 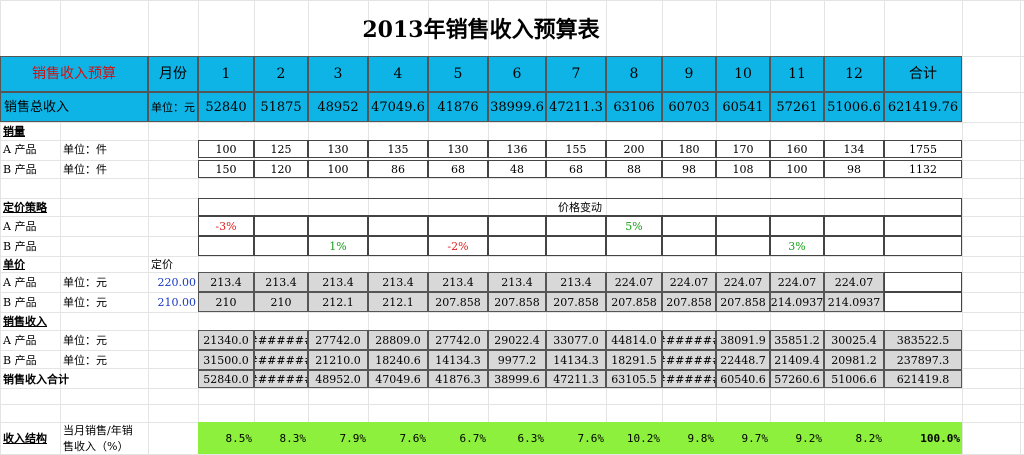 I want to click on structure-cell: 9.7%, so click(x=755, y=438).